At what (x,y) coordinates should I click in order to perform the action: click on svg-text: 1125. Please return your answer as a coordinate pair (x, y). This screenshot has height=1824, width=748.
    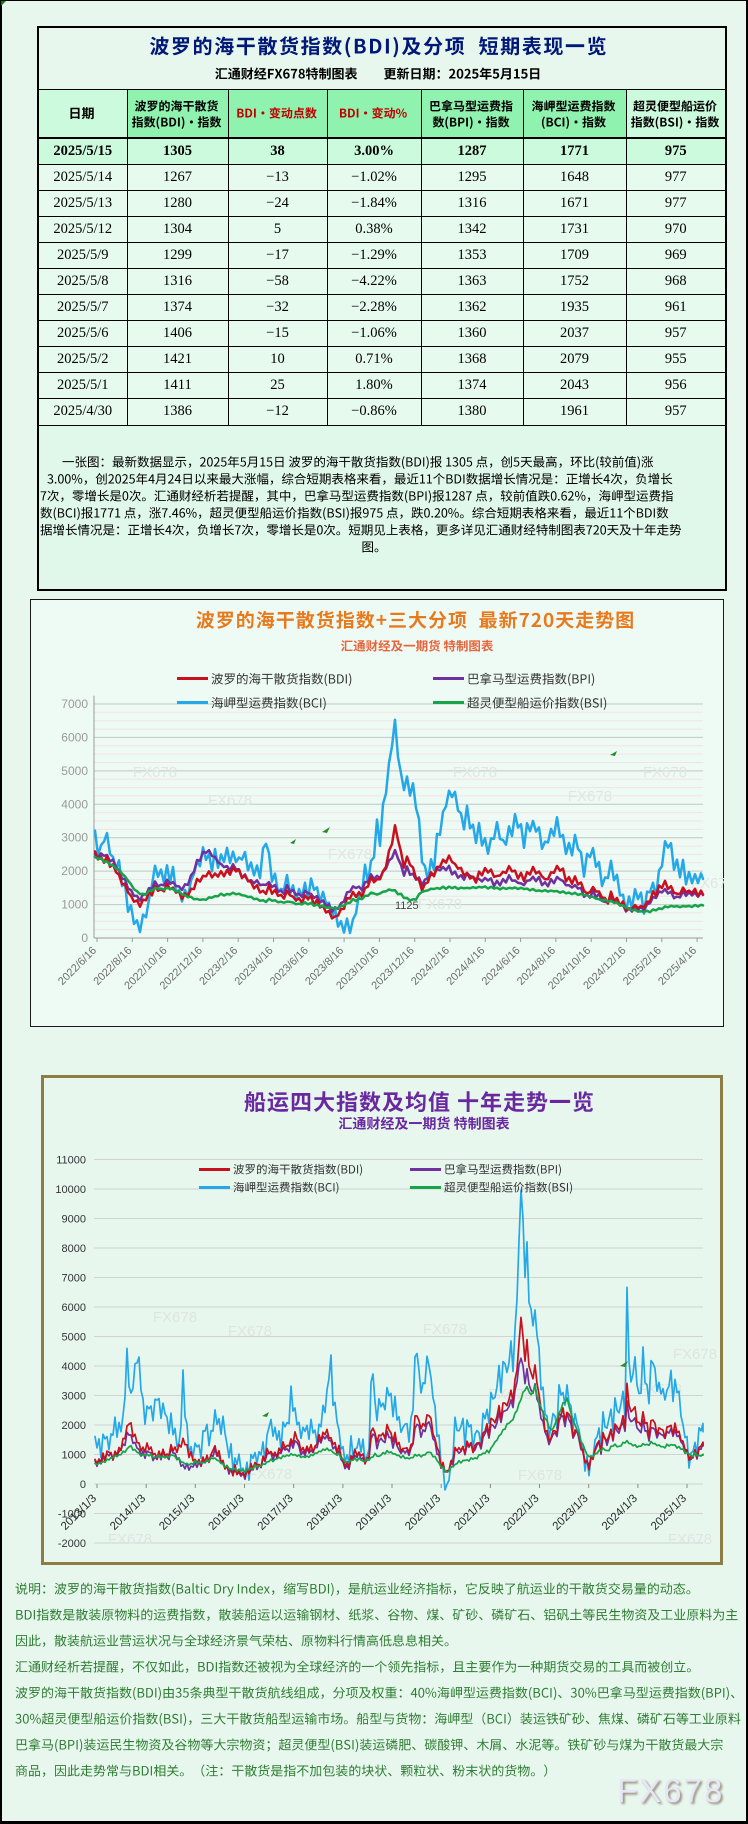
    Looking at the image, I should click on (407, 906).